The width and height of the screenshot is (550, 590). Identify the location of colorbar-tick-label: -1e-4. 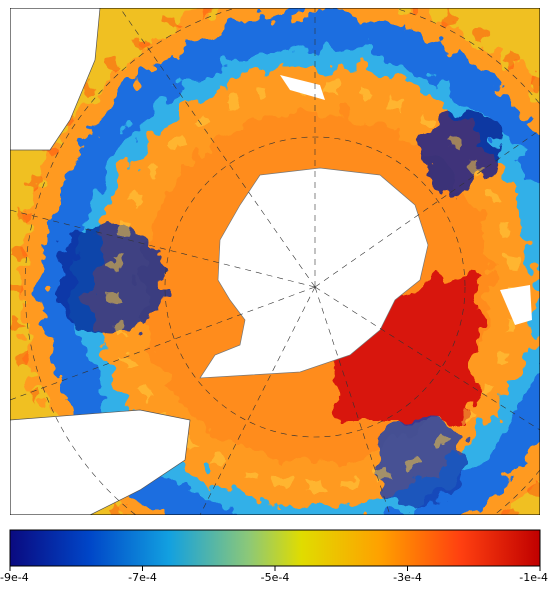
(533, 577).